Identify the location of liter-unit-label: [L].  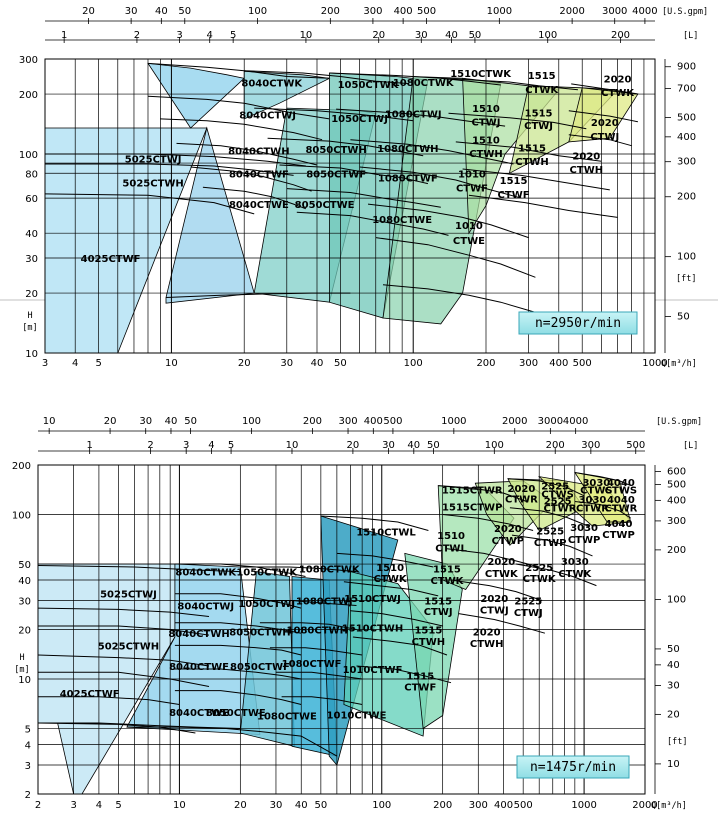
(690, 446).